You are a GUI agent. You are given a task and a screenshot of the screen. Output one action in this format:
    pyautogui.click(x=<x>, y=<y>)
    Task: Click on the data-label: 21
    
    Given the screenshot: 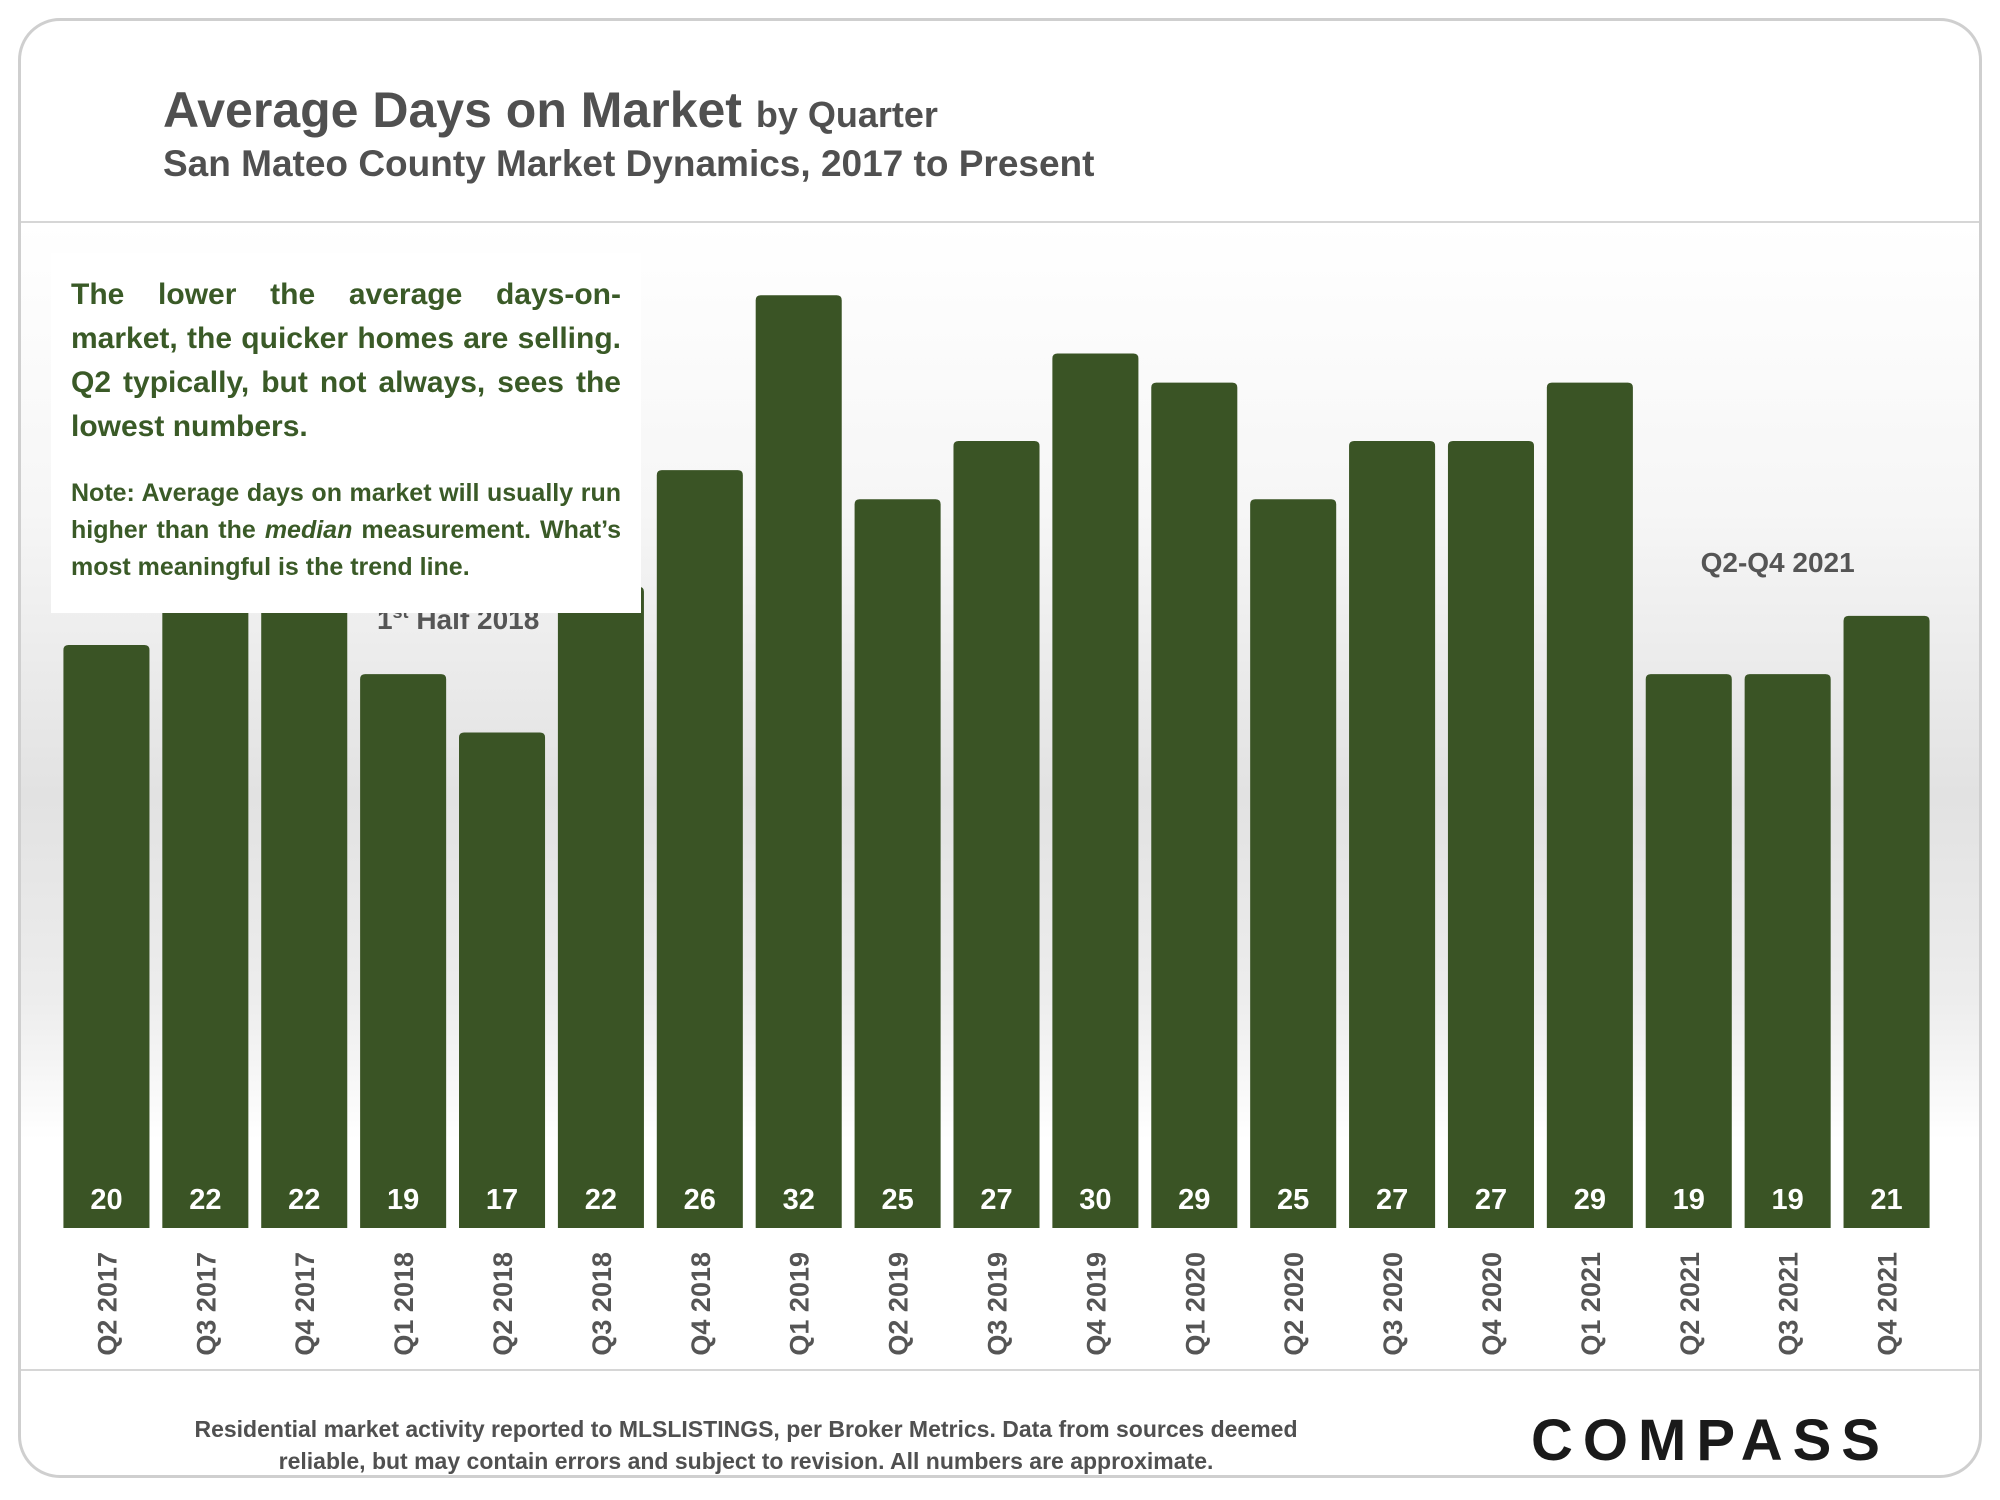 What is the action you would take?
    pyautogui.click(x=1886, y=1200)
    